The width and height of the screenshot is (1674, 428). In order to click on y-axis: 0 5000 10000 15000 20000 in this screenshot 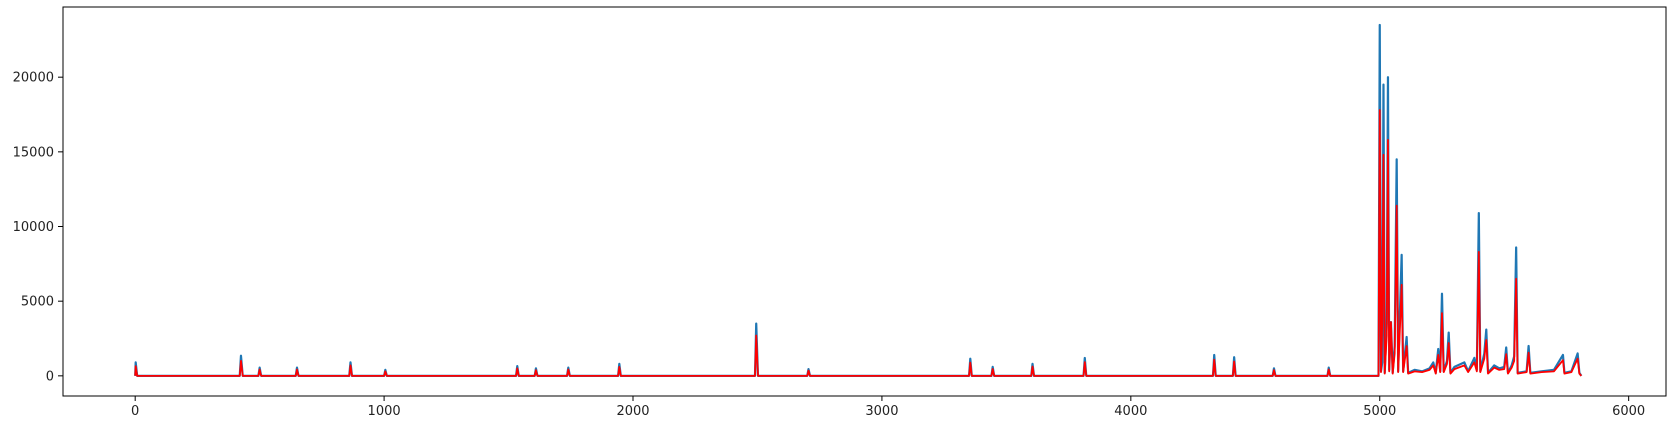, I will do `click(38, 227)`.